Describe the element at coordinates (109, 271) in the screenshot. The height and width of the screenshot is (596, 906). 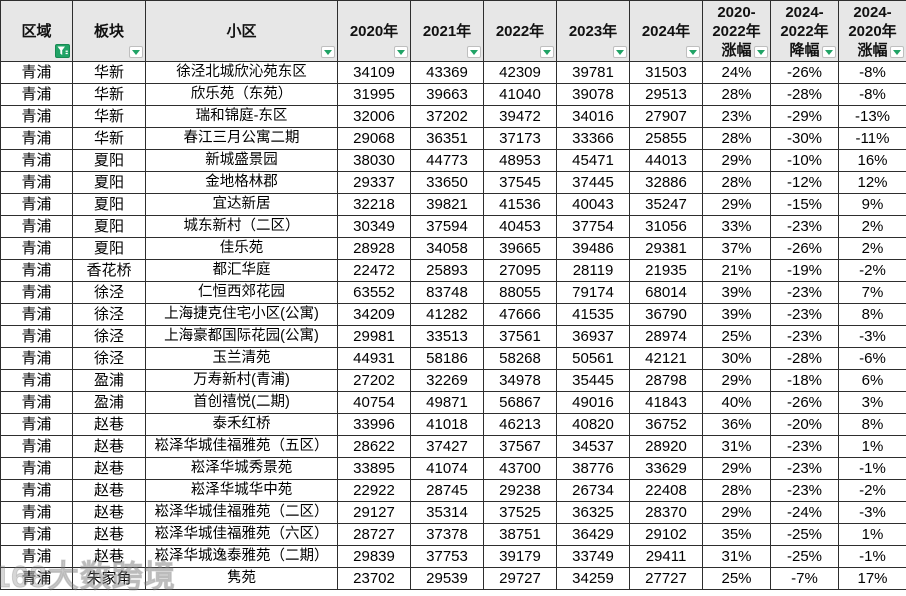
I see `cell-block: 香花桥` at that location.